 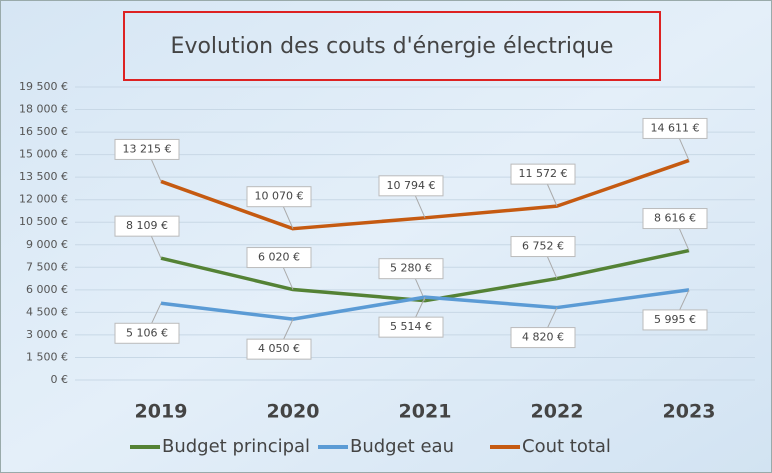 What do you see at coordinates (566, 446) in the screenshot?
I see `legend-label: Cout total` at bounding box center [566, 446].